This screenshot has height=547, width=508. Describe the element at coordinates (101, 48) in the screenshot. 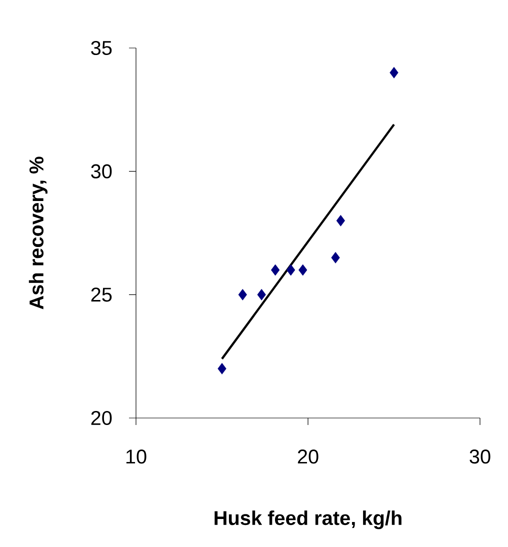

I see `y-tick-label: 35` at that location.